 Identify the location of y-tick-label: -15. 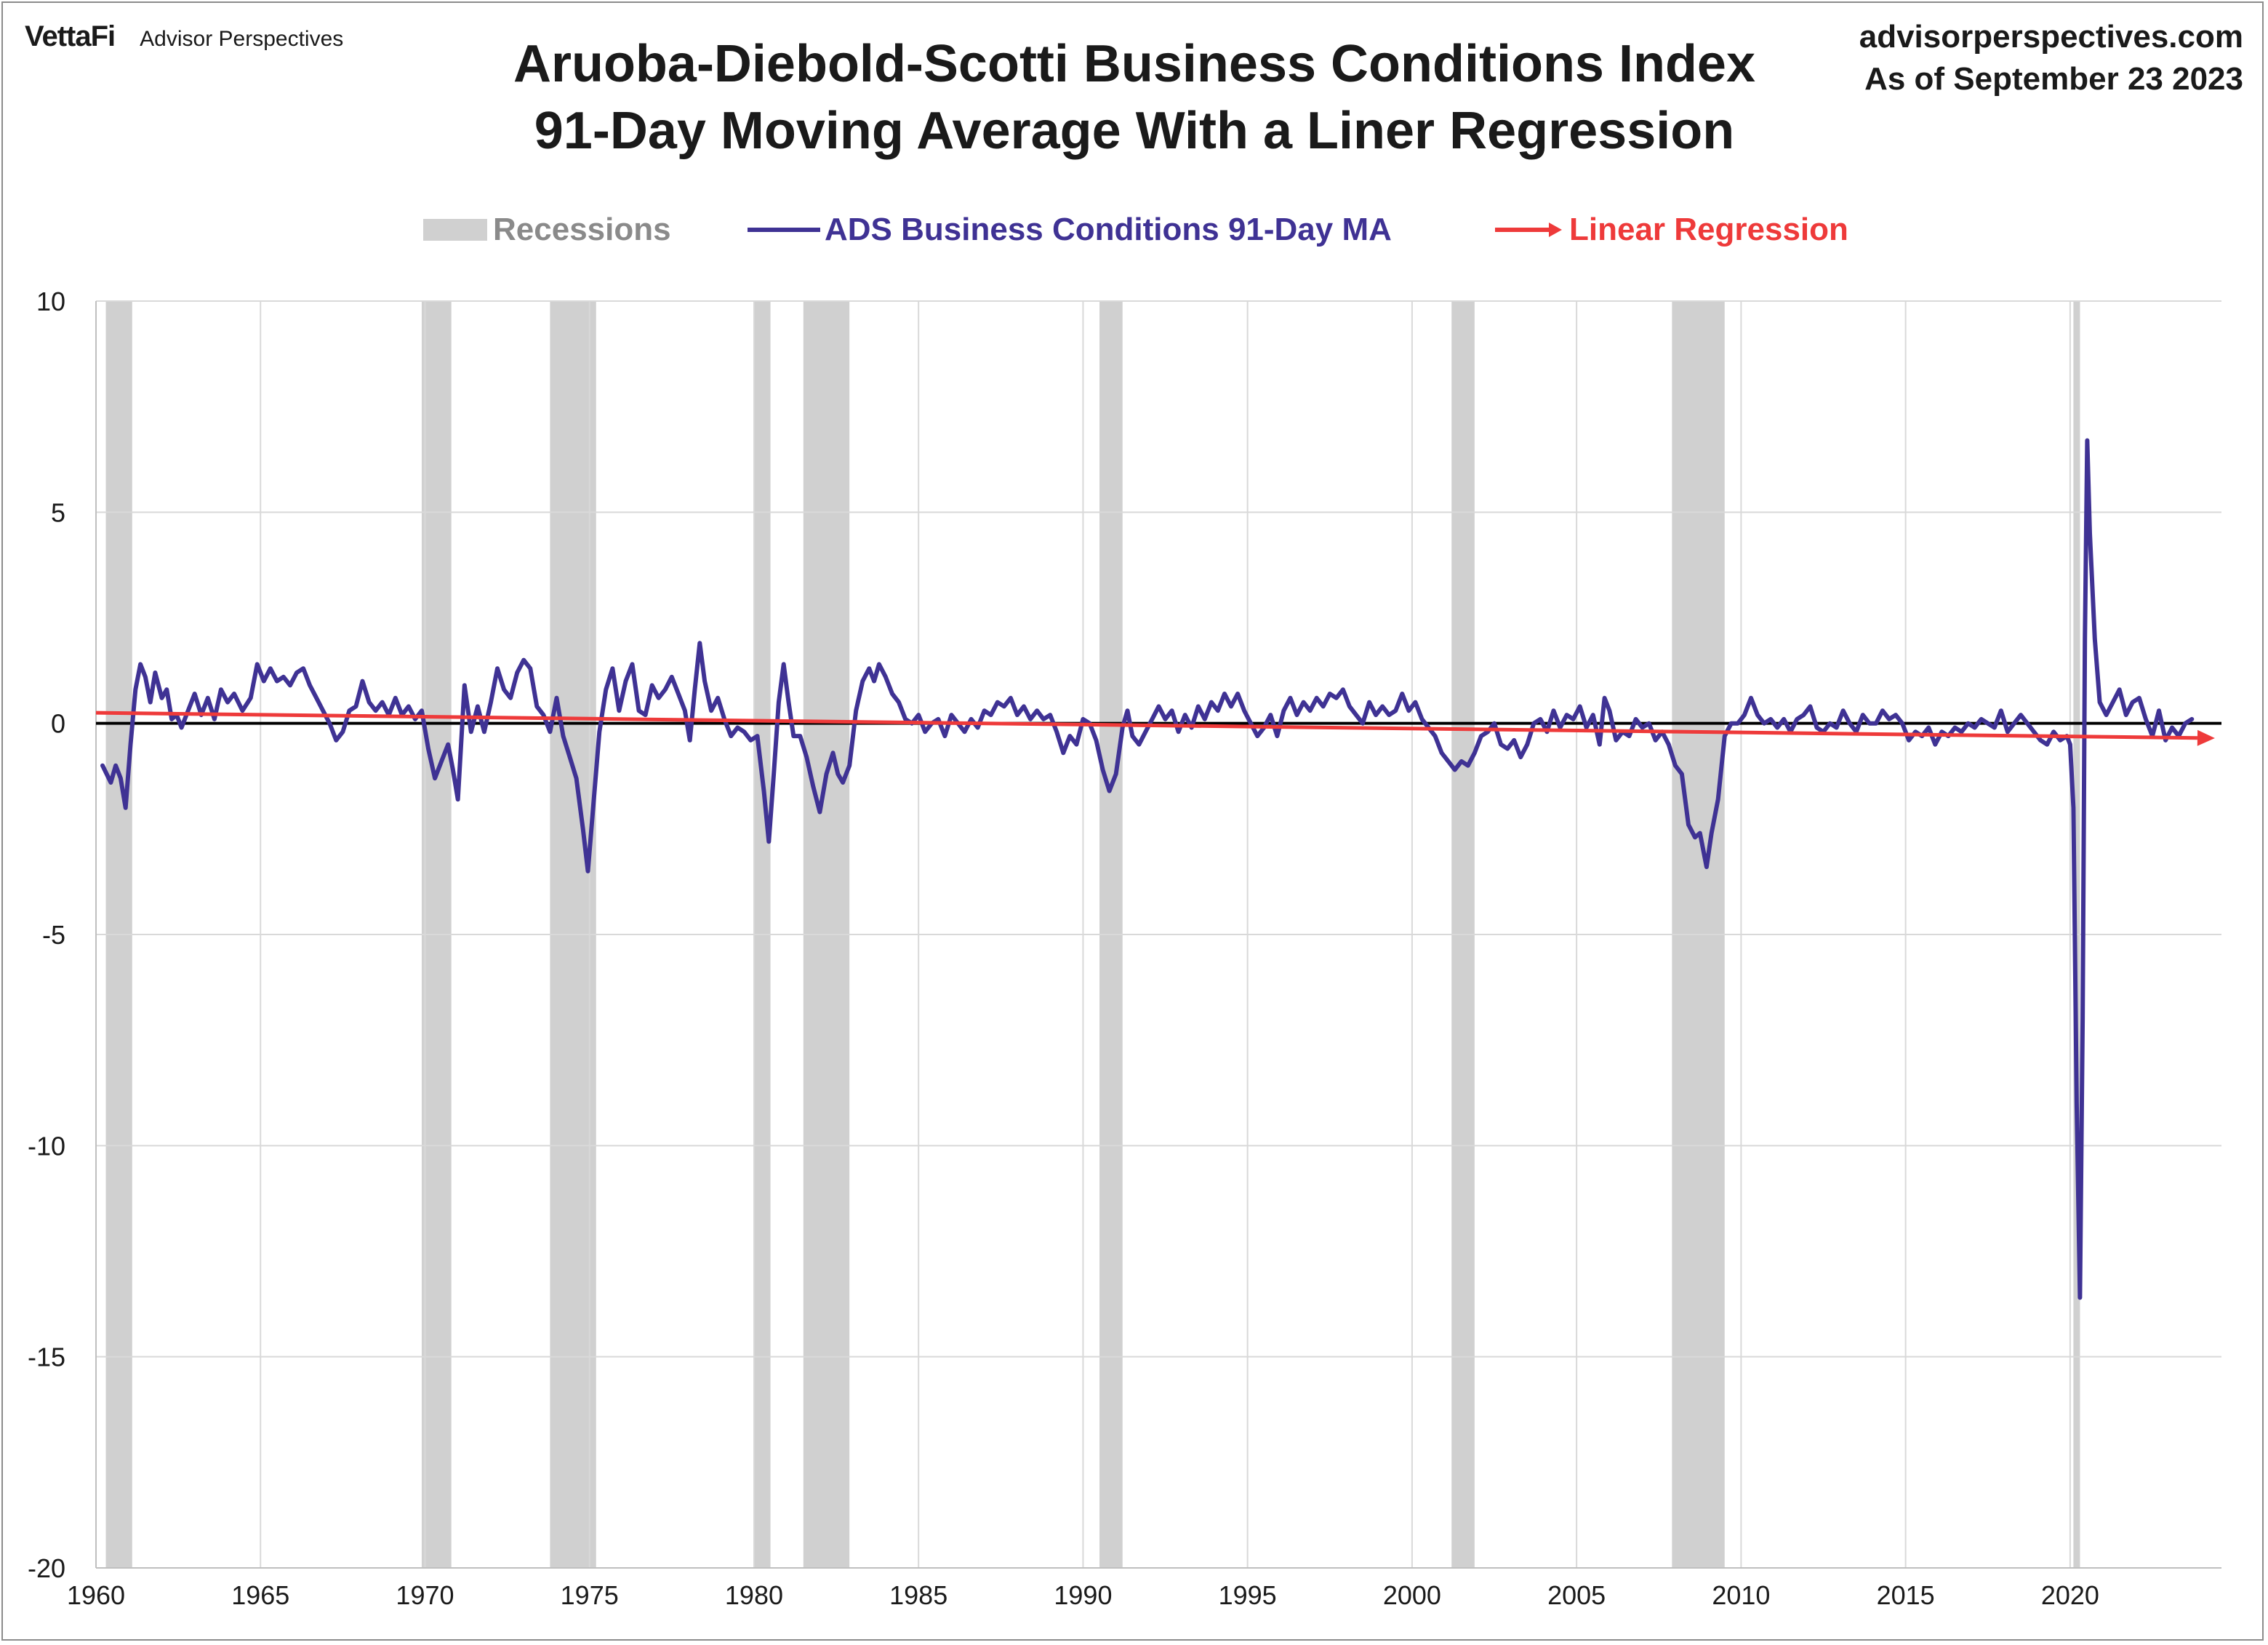
(46, 1357).